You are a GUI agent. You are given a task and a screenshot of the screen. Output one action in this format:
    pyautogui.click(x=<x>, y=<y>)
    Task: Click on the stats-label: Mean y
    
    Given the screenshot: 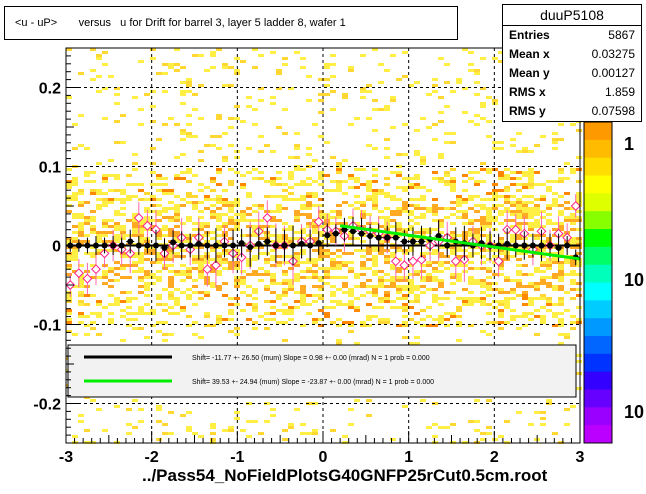 What is the action you would take?
    pyautogui.click(x=529, y=73)
    